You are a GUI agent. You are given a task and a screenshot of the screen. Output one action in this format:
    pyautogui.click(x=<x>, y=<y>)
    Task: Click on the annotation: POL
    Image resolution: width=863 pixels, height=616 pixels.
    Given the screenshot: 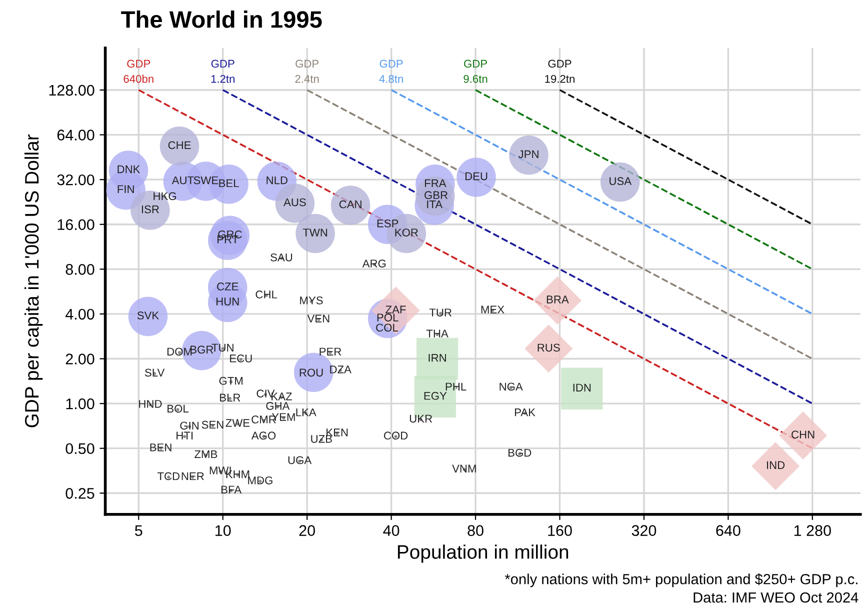 What is the action you would take?
    pyautogui.click(x=387, y=318)
    